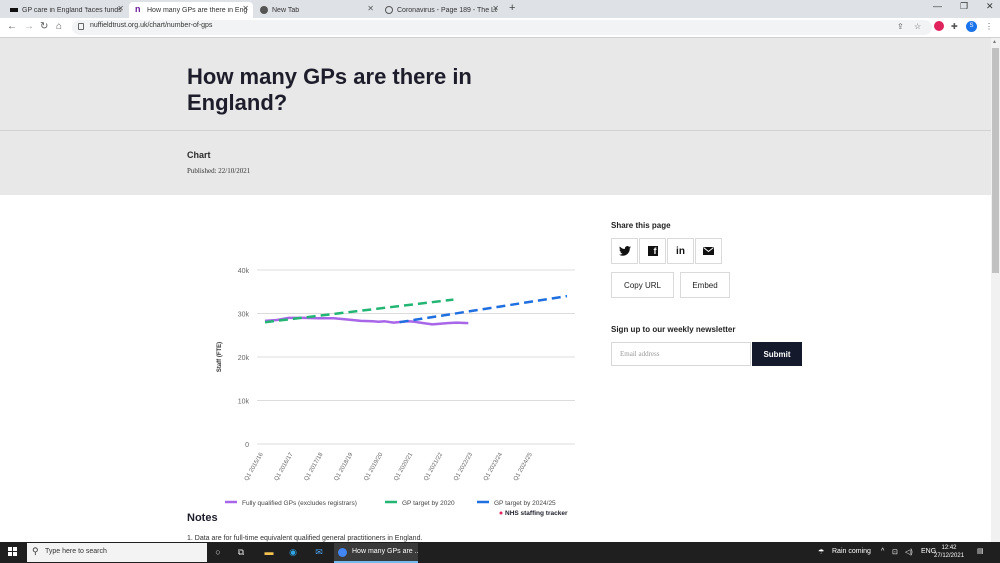 This screenshot has width=1000, height=563. What do you see at coordinates (342, 552) in the screenshot?
I see `chrome-icon` at bounding box center [342, 552].